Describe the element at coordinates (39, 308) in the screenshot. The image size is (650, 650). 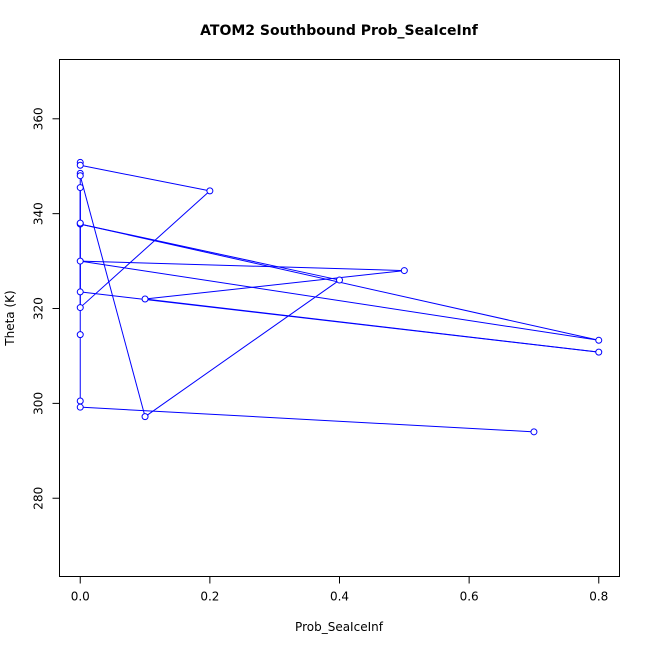
I see `y-tick-label: 320` at that location.